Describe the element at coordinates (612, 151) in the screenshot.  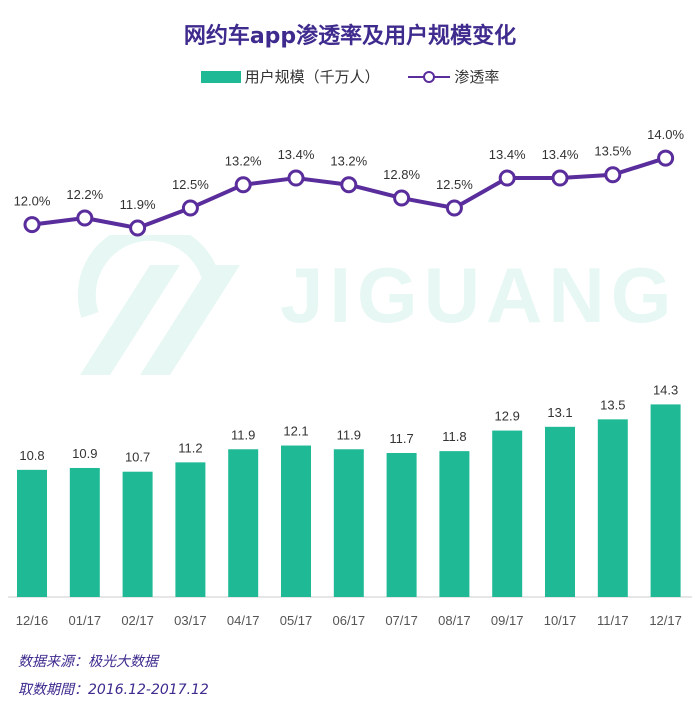
I see `line-value-label: 13.5%` at that location.